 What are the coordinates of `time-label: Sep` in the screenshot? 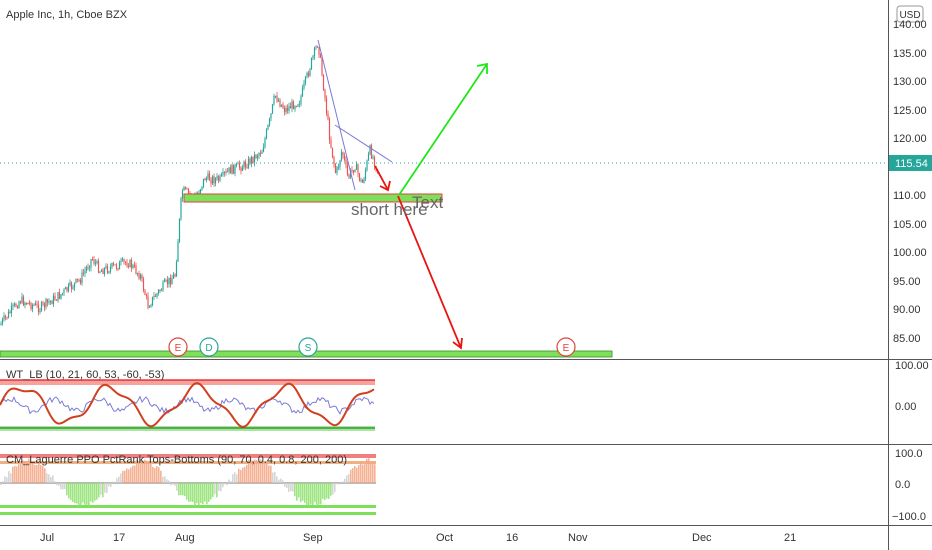 It's located at (313, 538).